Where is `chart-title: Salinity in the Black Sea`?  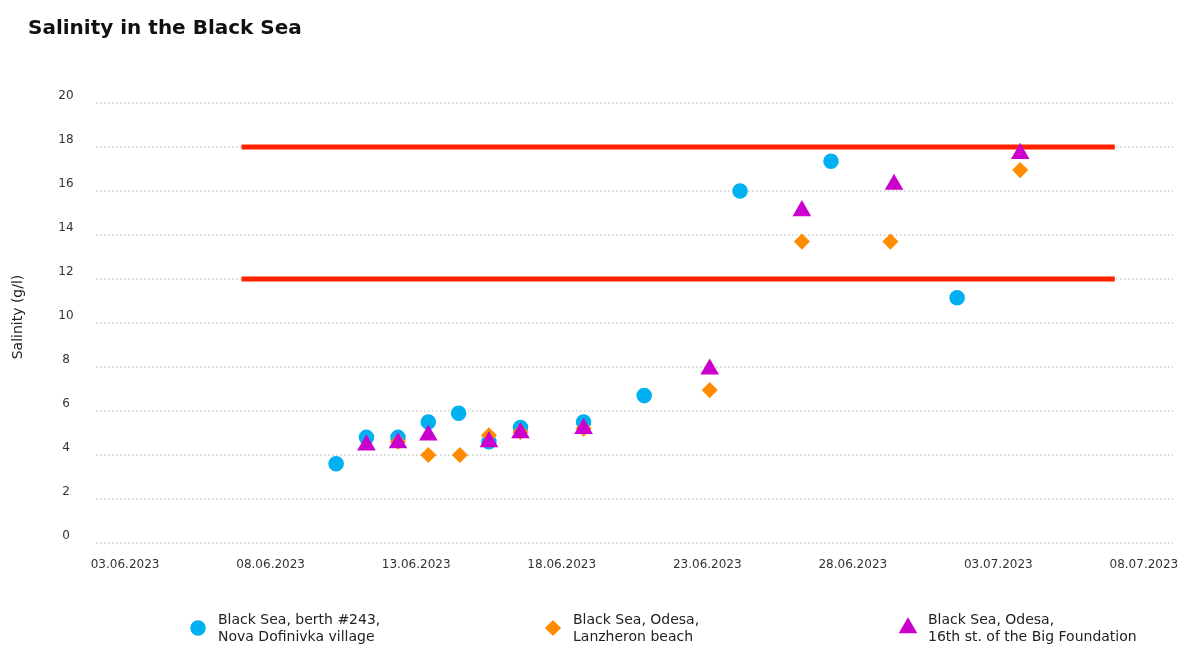 chart-title: Salinity in the Black Sea is located at coordinates (165, 27).